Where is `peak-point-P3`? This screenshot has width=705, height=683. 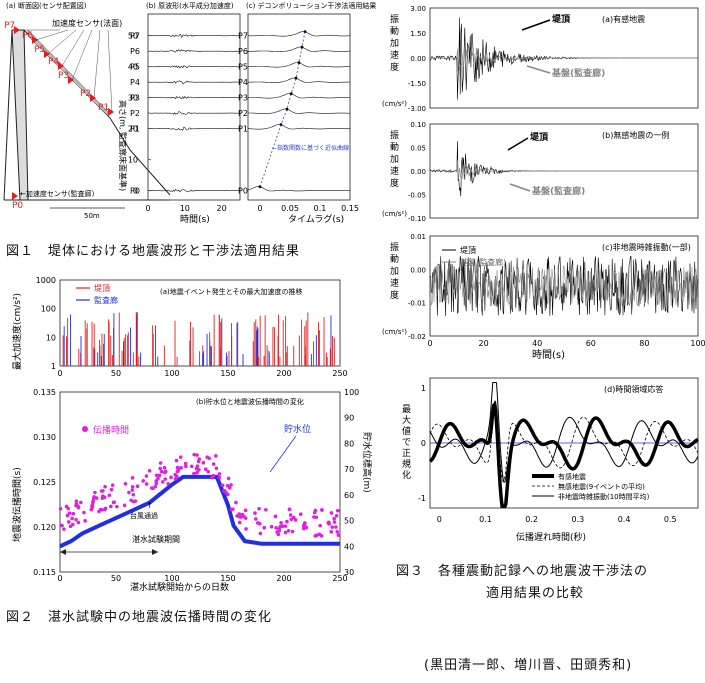 peak-point-P3 is located at coordinates (291, 94).